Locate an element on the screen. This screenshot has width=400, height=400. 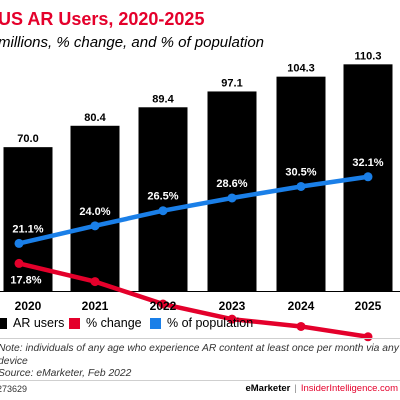
bar-value-label-2025: 110.3 is located at coordinates (368, 56).